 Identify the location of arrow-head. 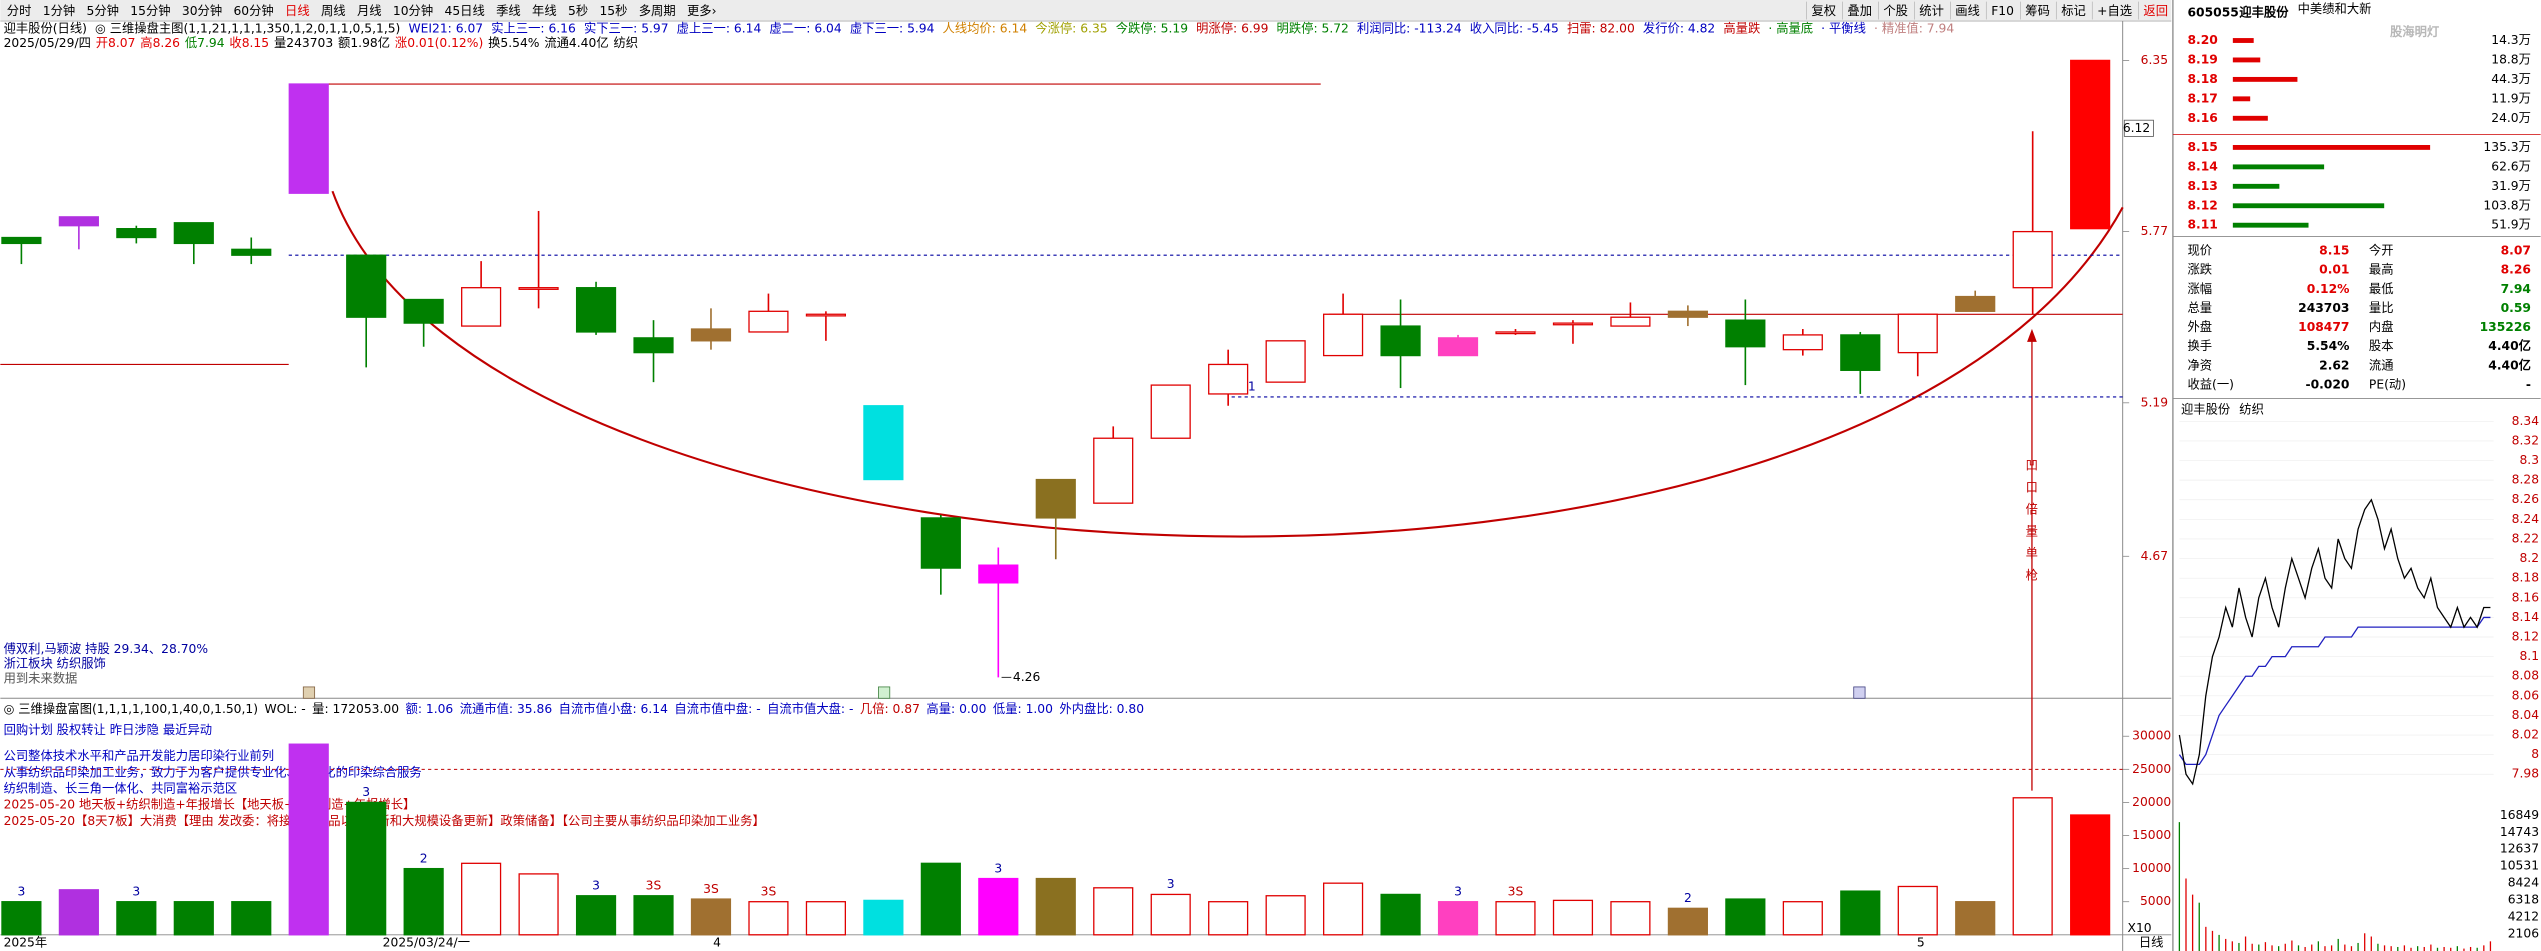
(2032, 335).